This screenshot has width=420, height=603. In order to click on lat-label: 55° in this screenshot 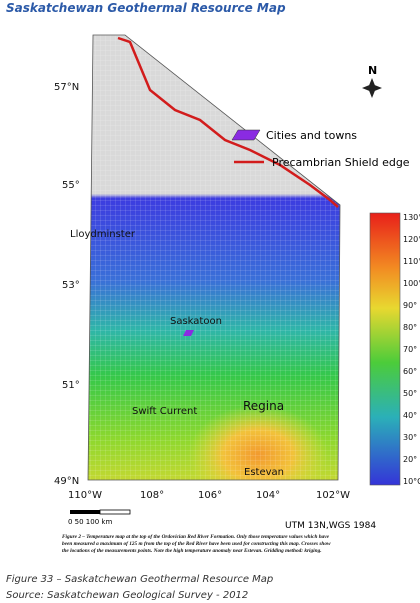, I will do `click(71, 185)`.